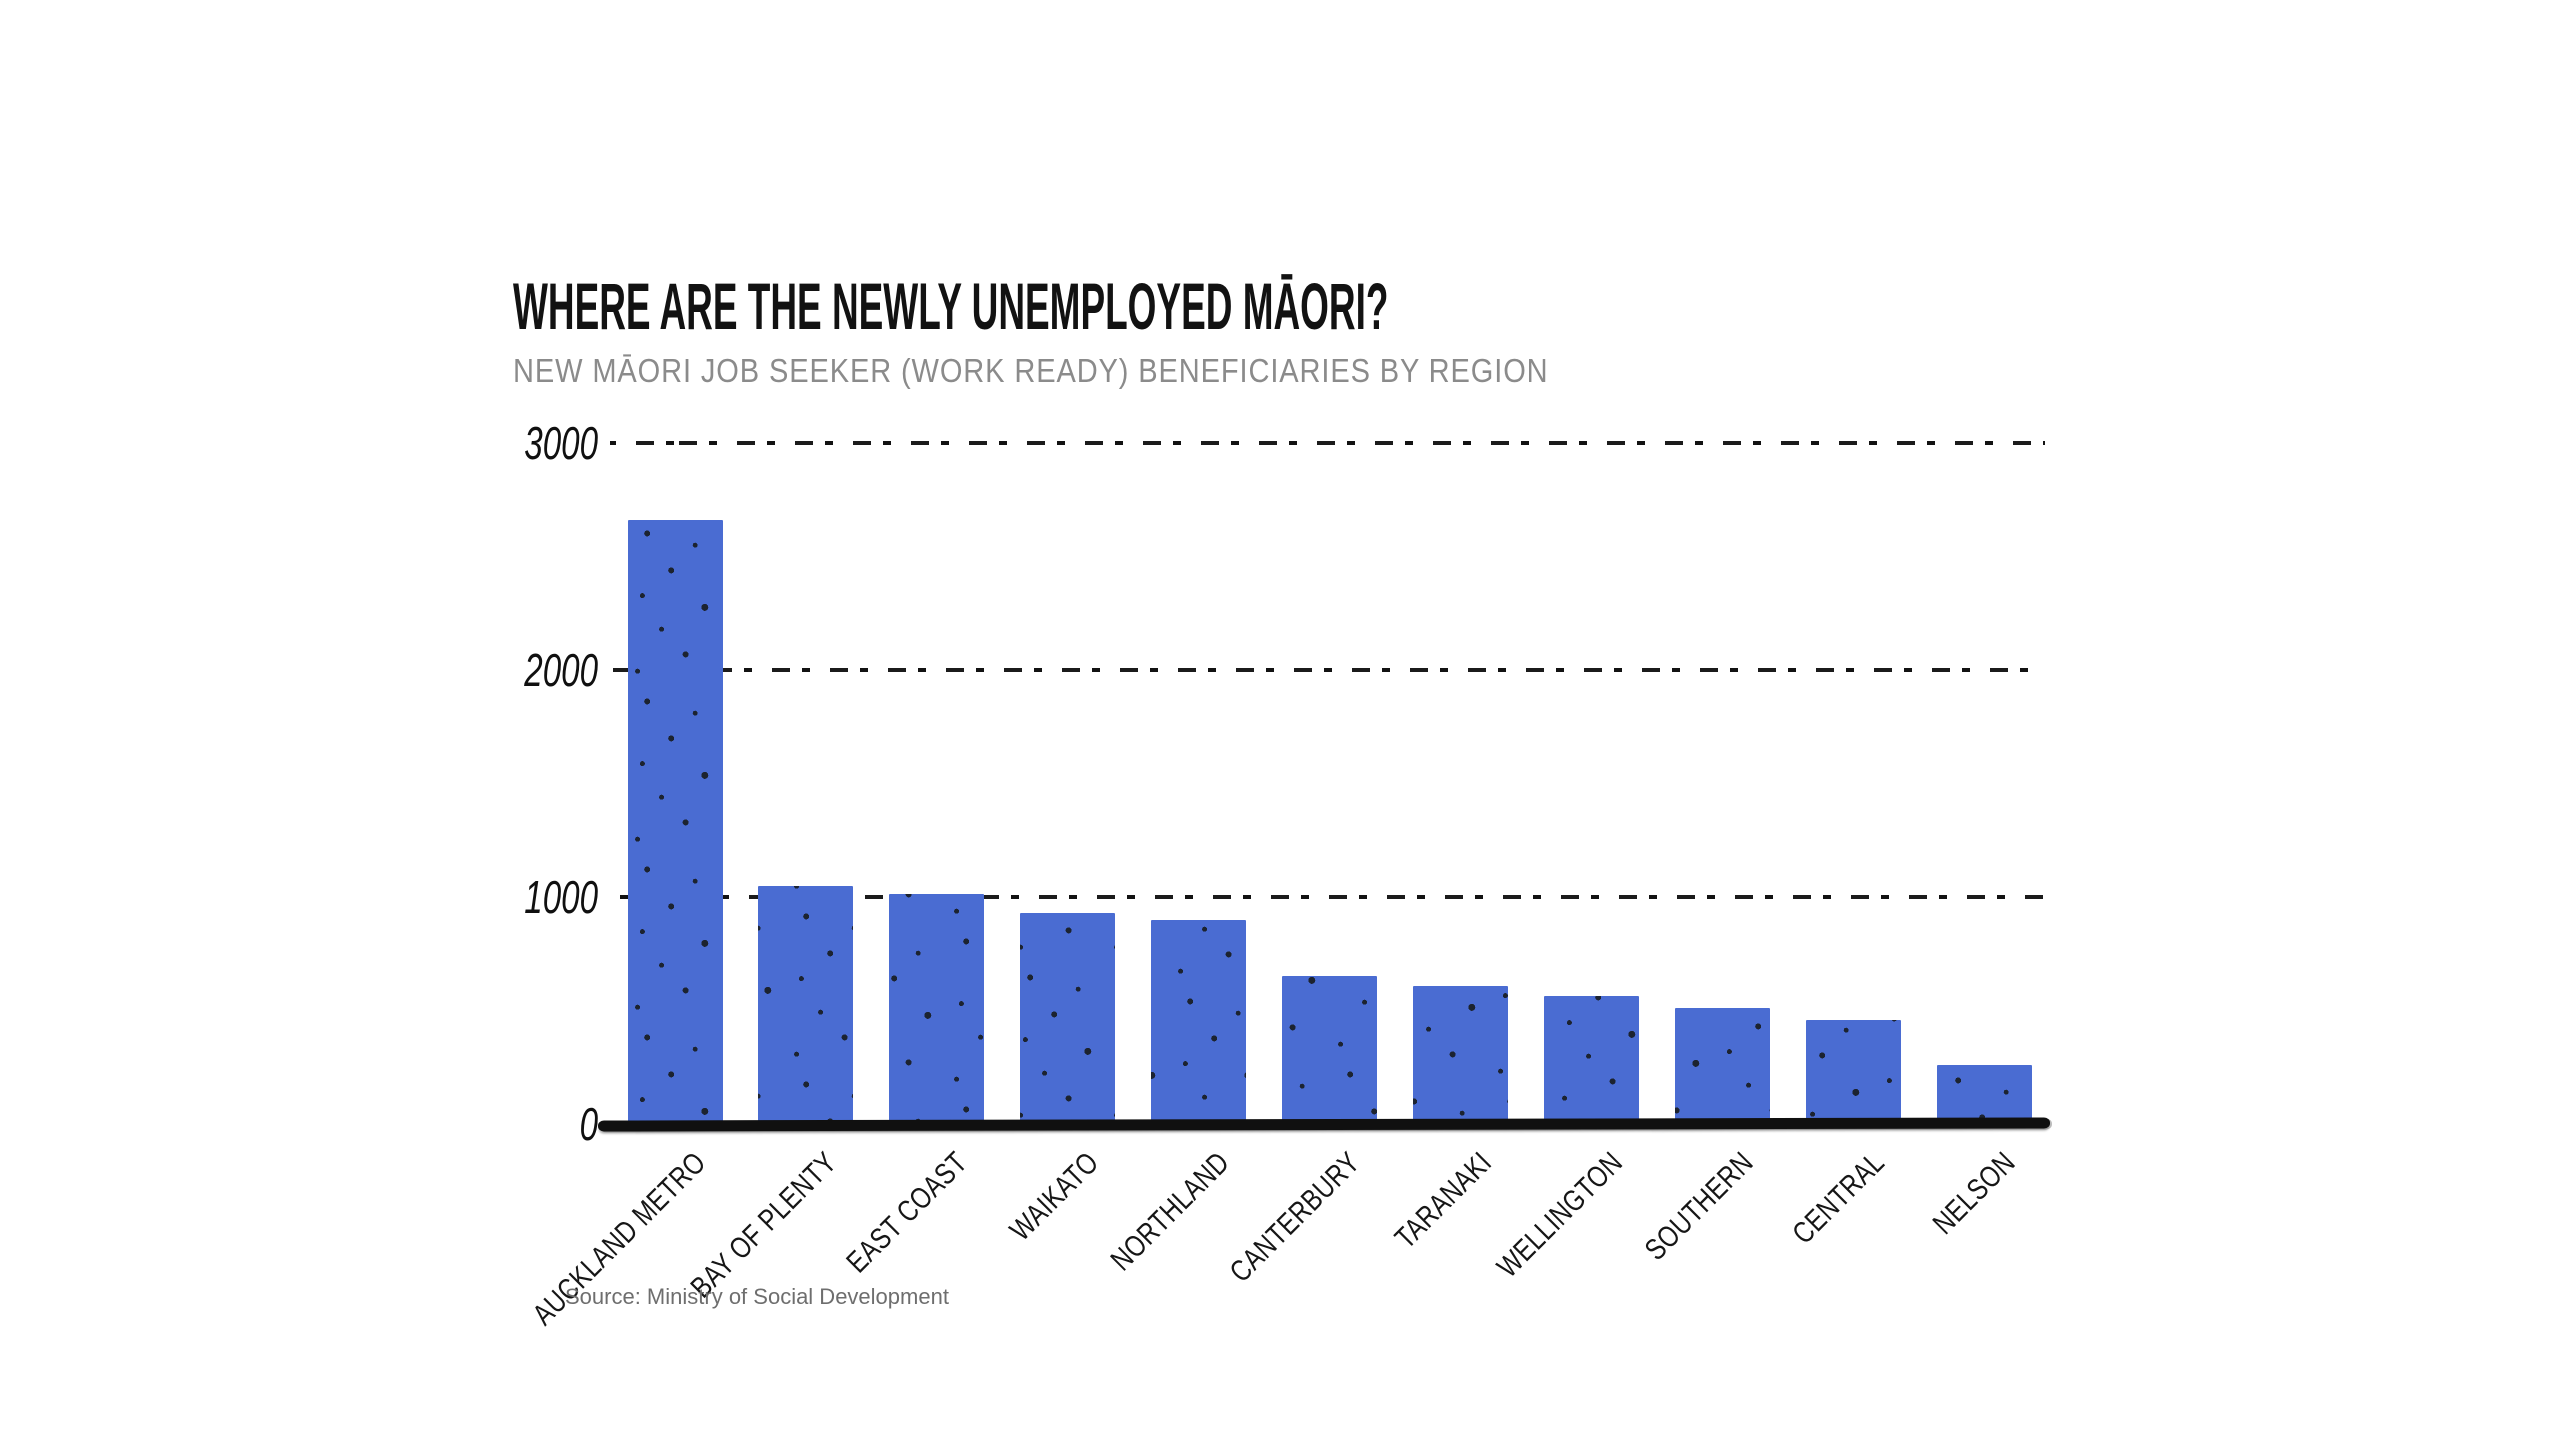  I want to click on x-axis-line, so click(1324, 1124).